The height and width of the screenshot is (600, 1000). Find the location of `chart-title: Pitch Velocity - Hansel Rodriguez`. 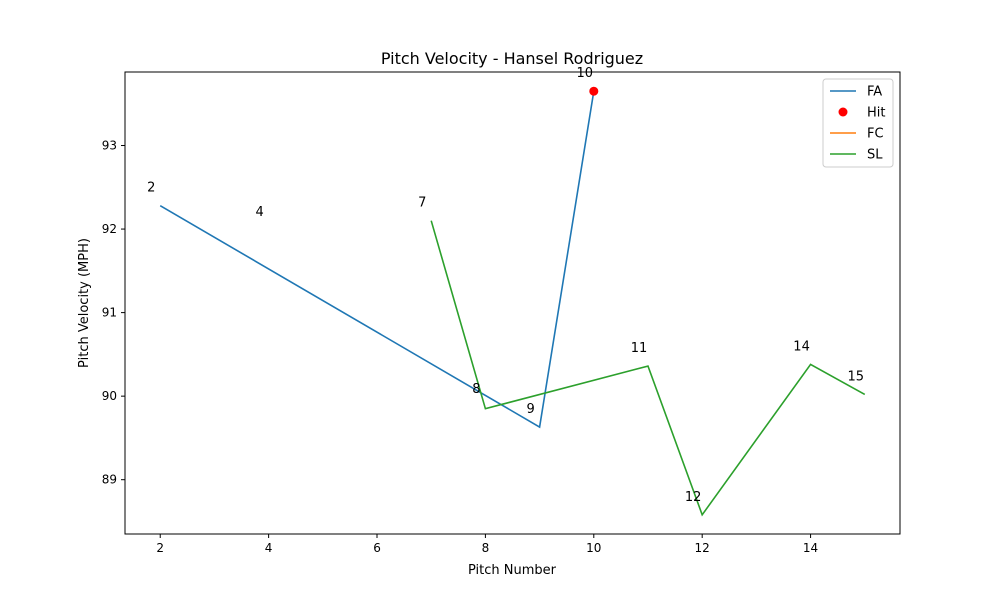

chart-title: Pitch Velocity - Hansel Rodriguez is located at coordinates (512, 58).